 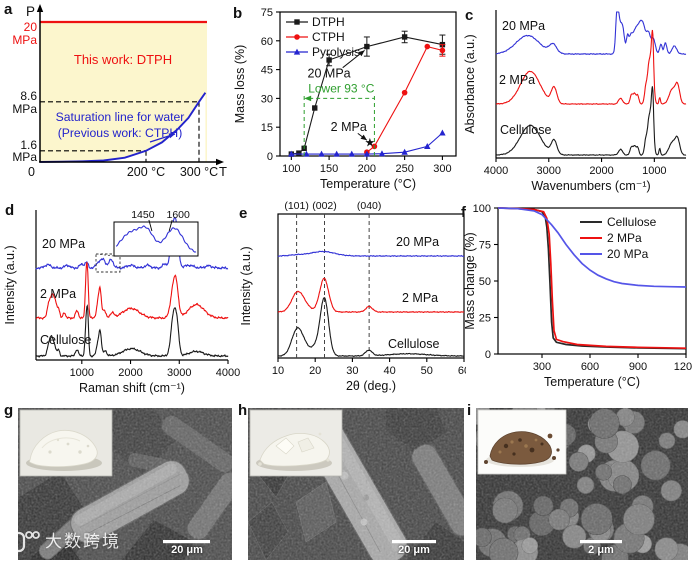 I want to click on svg-text: 200, so click(x=367, y=169).